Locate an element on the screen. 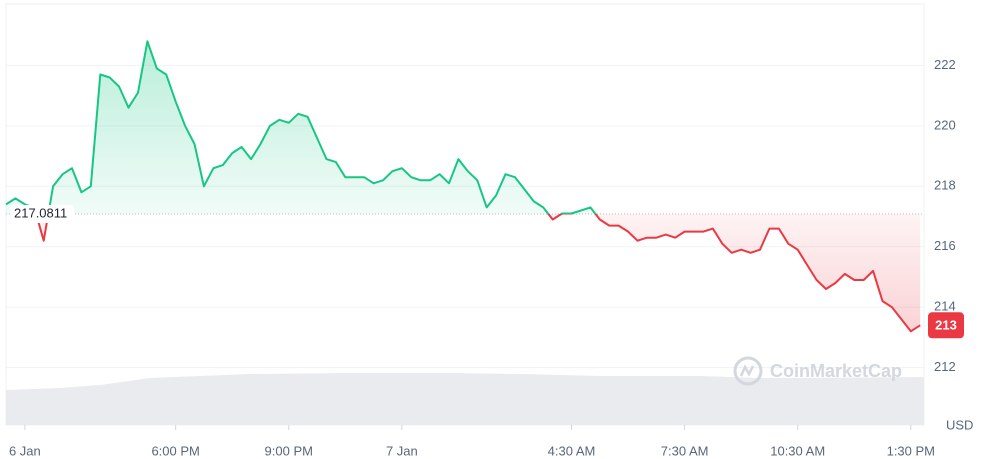 Image resolution: width=982 pixels, height=459 pixels. x-tick-label: 7 Jan is located at coordinates (402, 450).